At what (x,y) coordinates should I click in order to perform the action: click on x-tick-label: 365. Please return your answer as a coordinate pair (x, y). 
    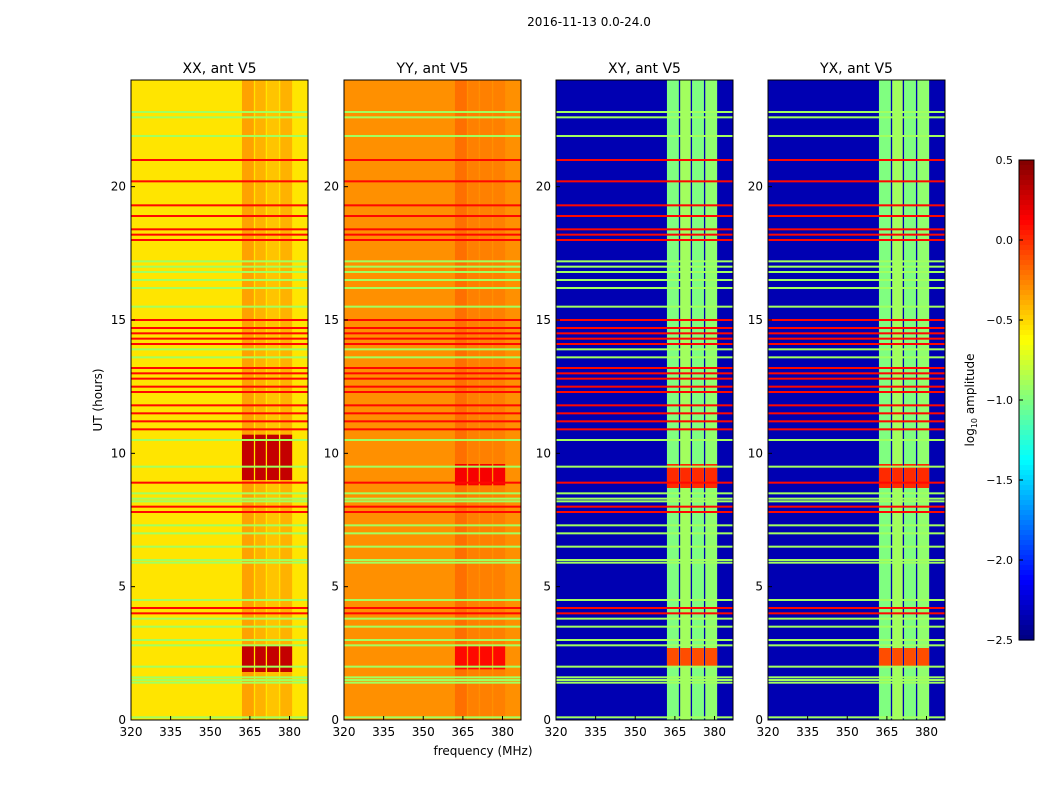
    Looking at the image, I should click on (462, 732).